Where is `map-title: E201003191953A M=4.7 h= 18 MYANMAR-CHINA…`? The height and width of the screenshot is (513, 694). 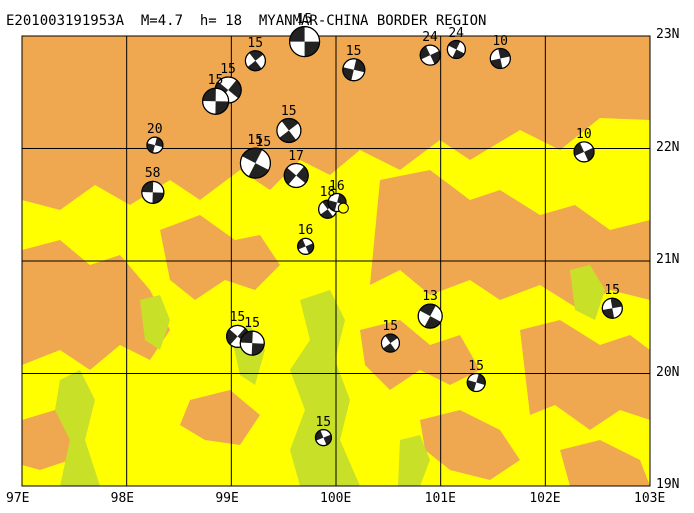
map-title: E201003191953A M=4.7 h= 18 MYANMAR-CHINA… is located at coordinates (246, 21).